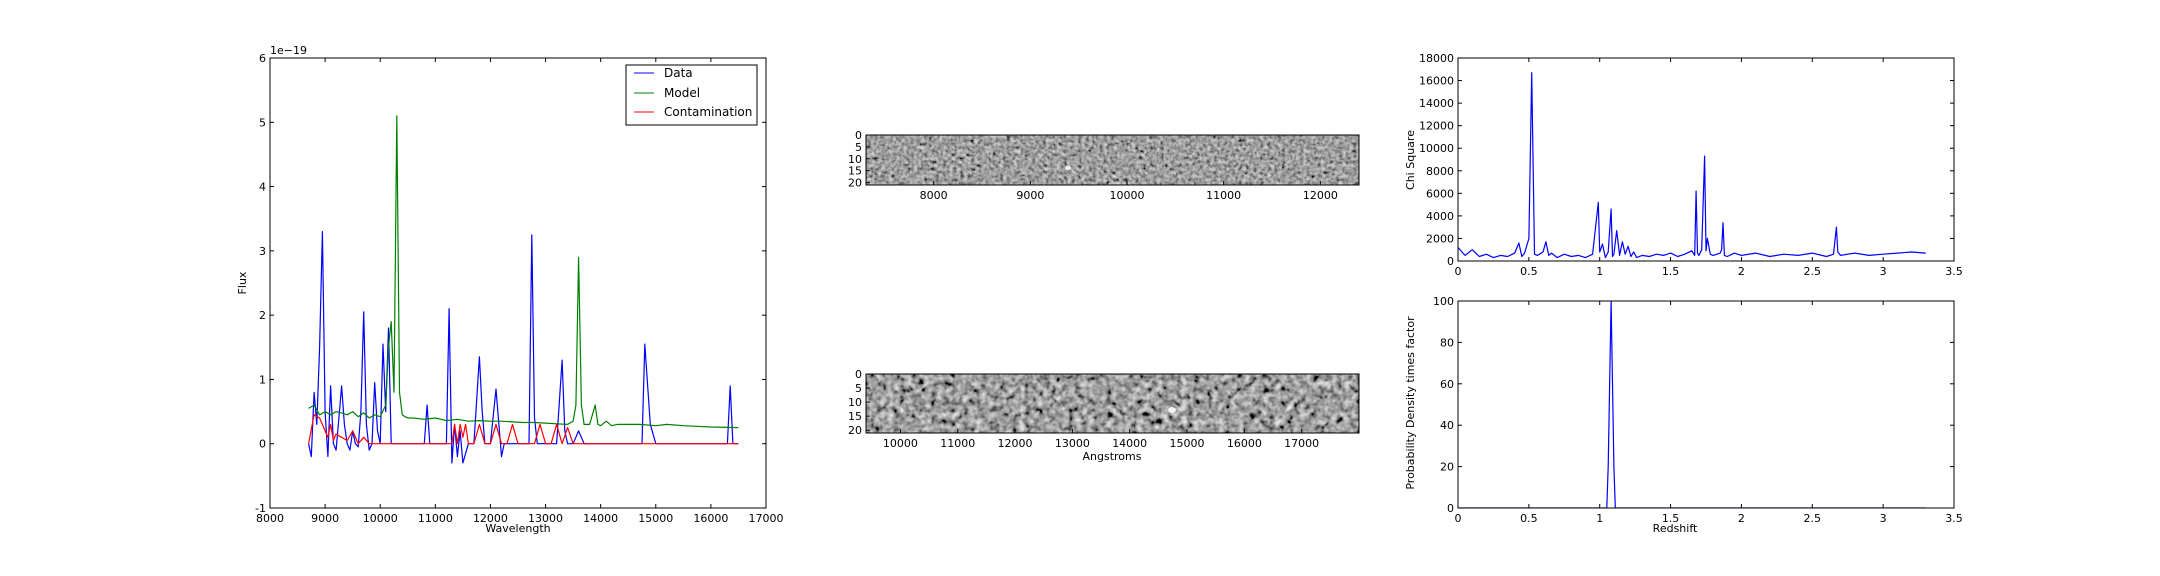 The width and height of the screenshot is (2160, 576). I want to click on chi-square-y-tick-label: 14000, so click(1436, 103).